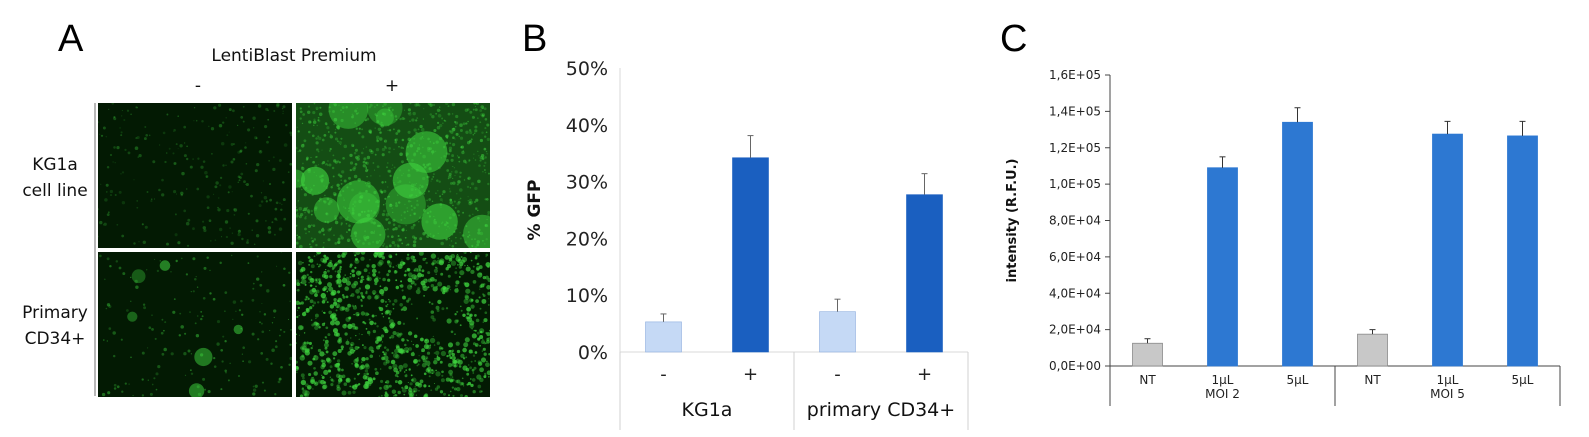  I want to click on group-label: MOI 5, so click(1447, 394).